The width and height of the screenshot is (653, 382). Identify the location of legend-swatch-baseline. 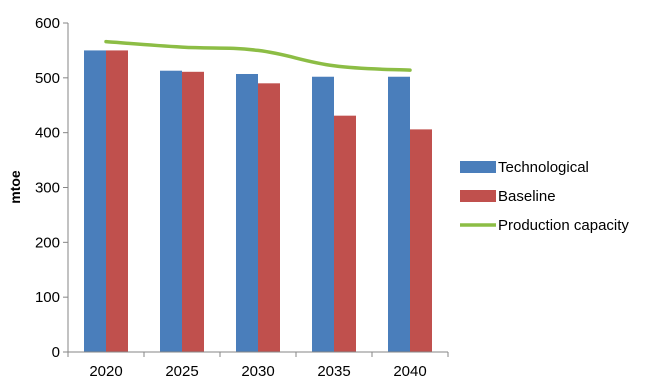
(478, 196).